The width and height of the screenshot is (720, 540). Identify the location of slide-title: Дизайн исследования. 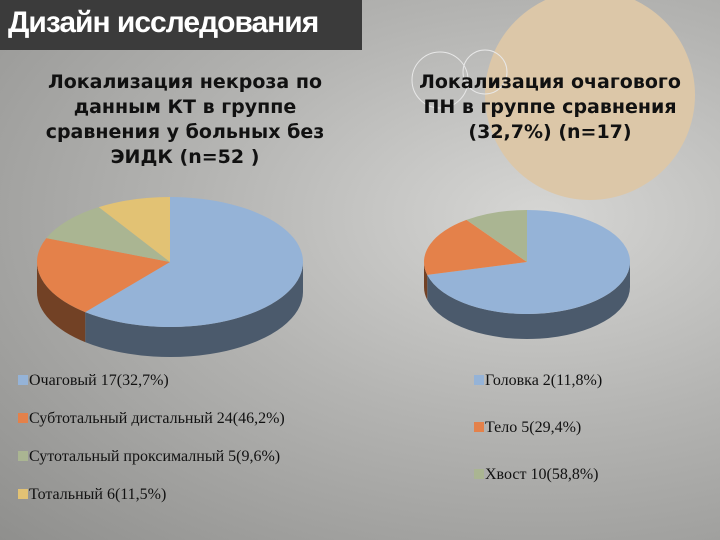
(181, 25).